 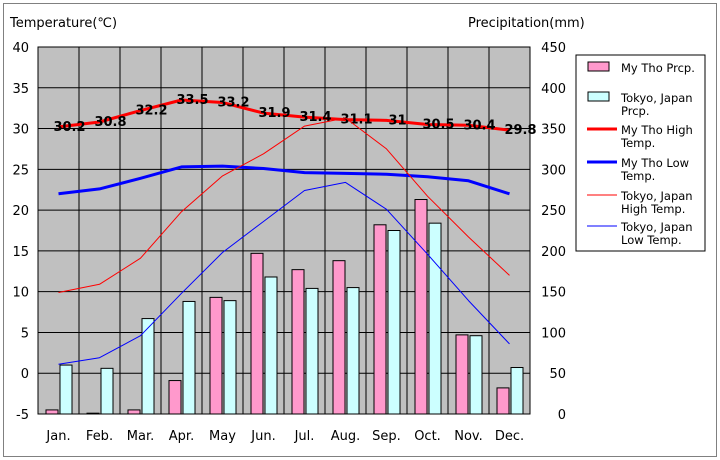 What do you see at coordinates (397, 120) in the screenshot?
I see `data-label-mytho-high: 31` at bounding box center [397, 120].